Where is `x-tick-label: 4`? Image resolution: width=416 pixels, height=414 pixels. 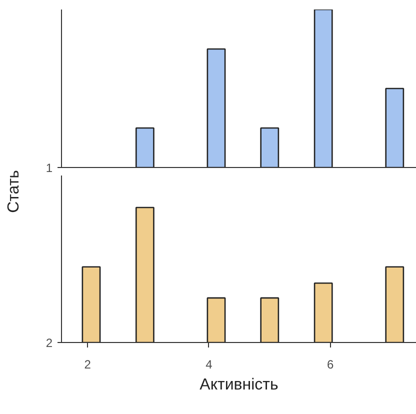 x-tick-label: 4 is located at coordinates (209, 365).